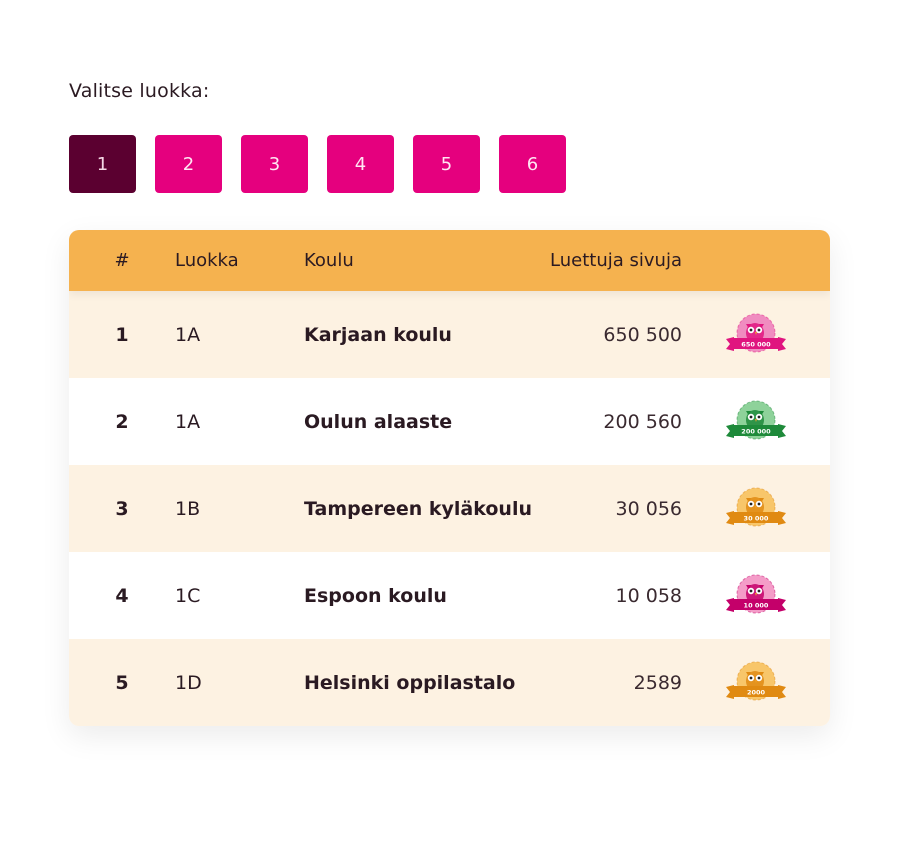  What do you see at coordinates (122, 682) in the screenshot?
I see `row-rank: 5` at bounding box center [122, 682].